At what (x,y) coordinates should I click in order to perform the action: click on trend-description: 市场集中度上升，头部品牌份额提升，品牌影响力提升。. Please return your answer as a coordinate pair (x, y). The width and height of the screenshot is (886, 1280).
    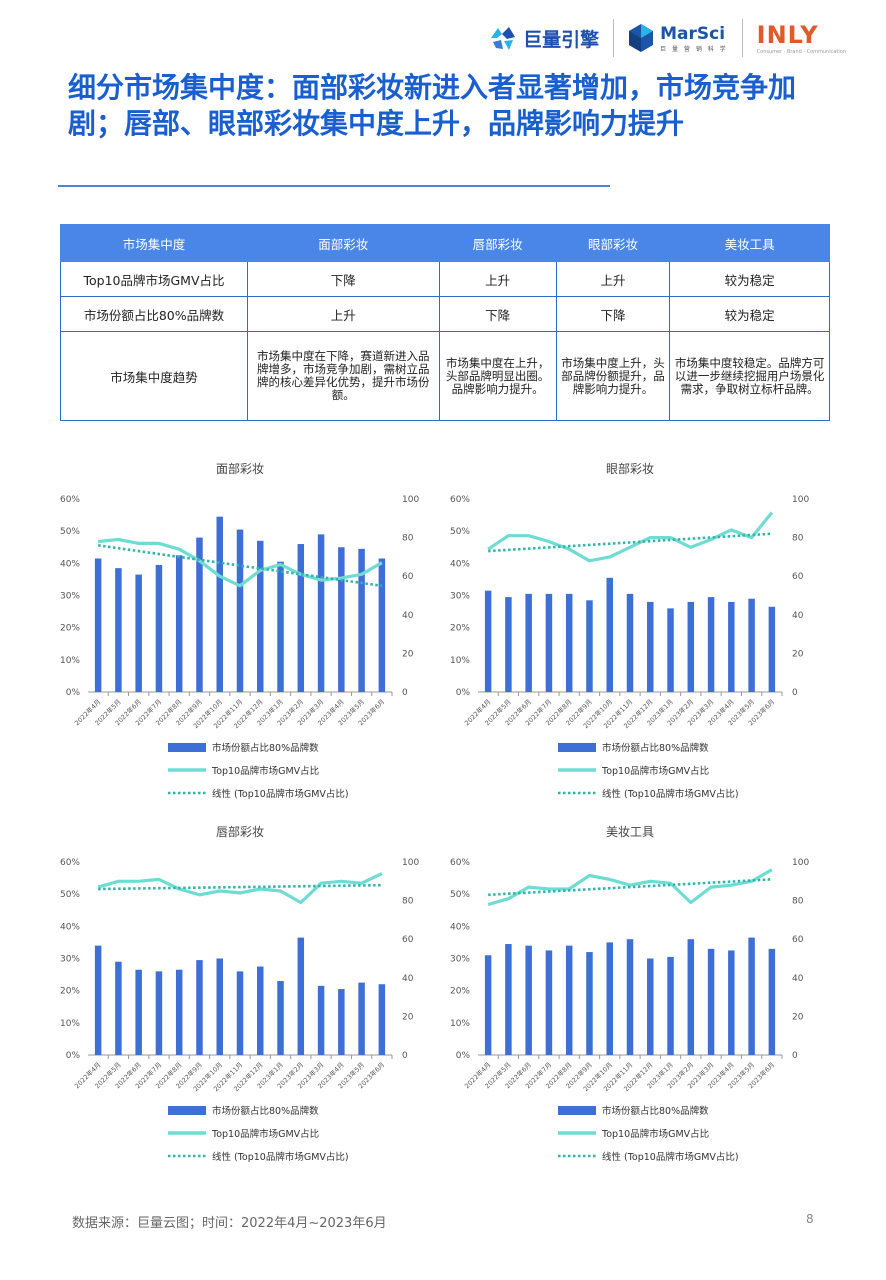
    Looking at the image, I should click on (613, 376).